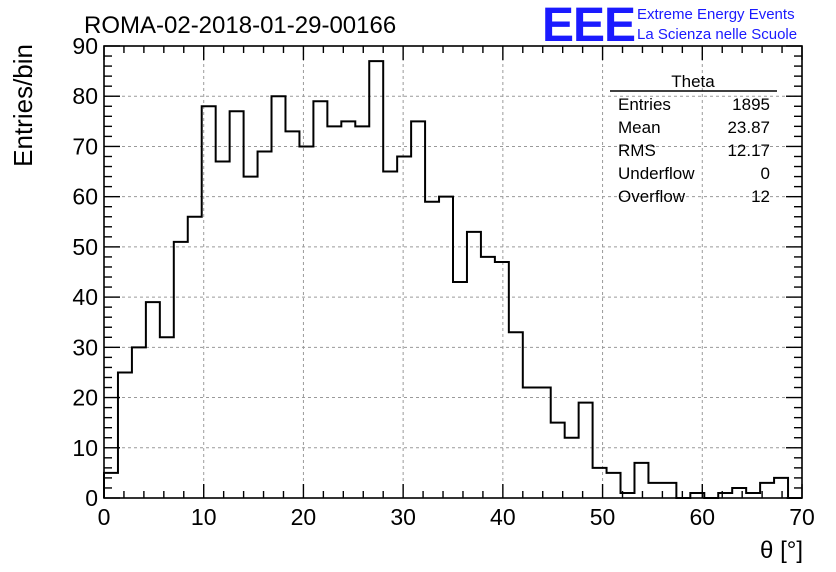  I want to click on y-tick-label: 40, so click(85, 297).